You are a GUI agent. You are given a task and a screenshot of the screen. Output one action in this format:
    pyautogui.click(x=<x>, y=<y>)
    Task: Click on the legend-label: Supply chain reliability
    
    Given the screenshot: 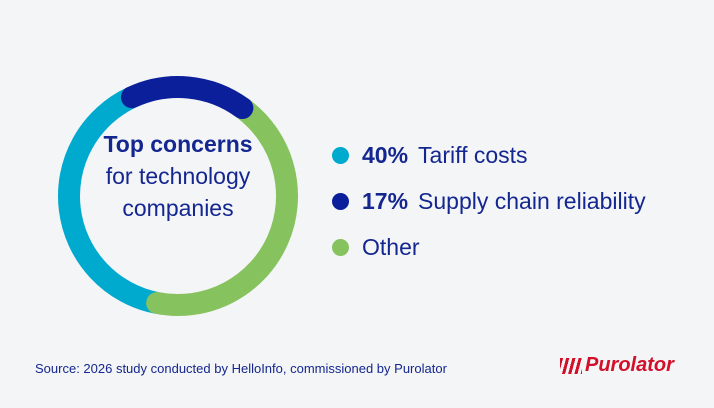 What is the action you would take?
    pyautogui.click(x=532, y=200)
    